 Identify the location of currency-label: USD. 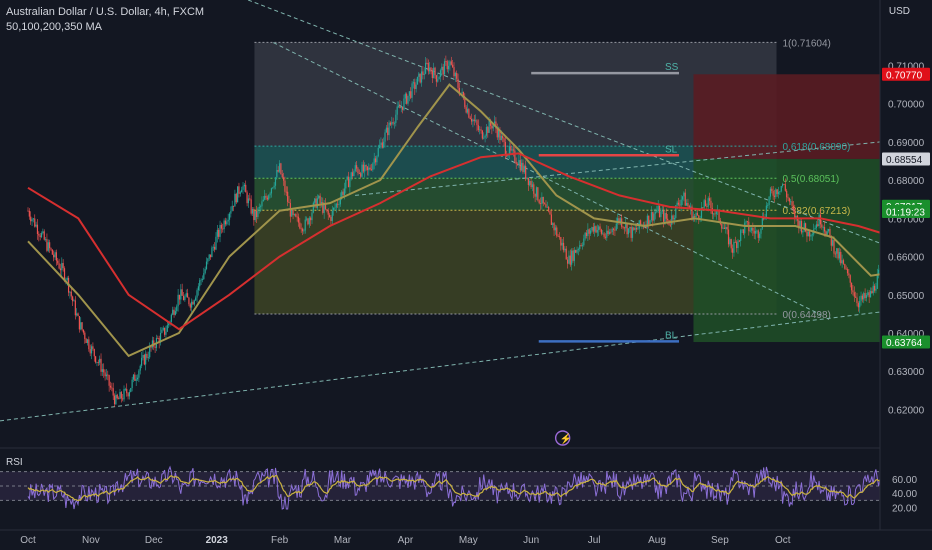
(899, 11).